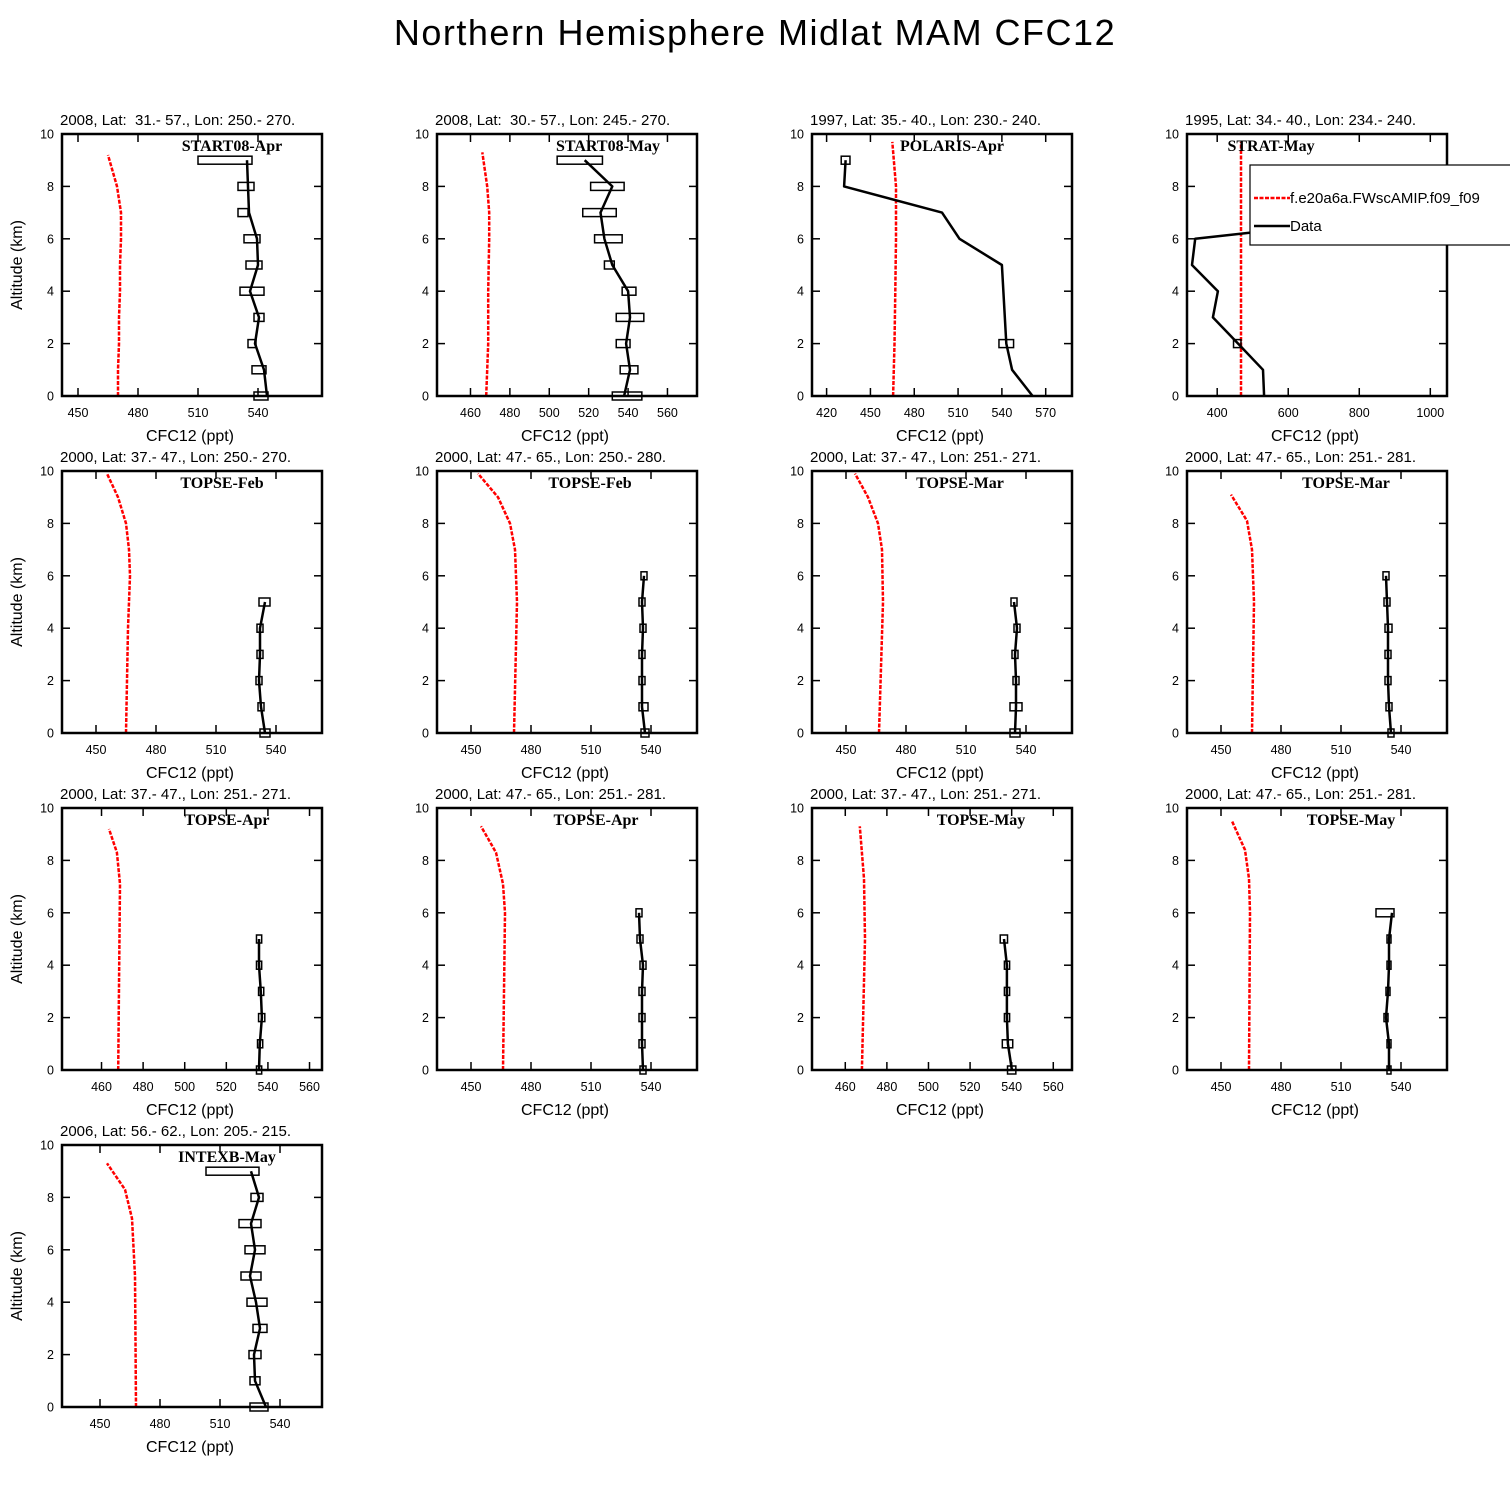 Image resolution: width=1510 pixels, height=1510 pixels. What do you see at coordinates (232, 146) in the screenshot?
I see `panel-label: START08-Apr` at bounding box center [232, 146].